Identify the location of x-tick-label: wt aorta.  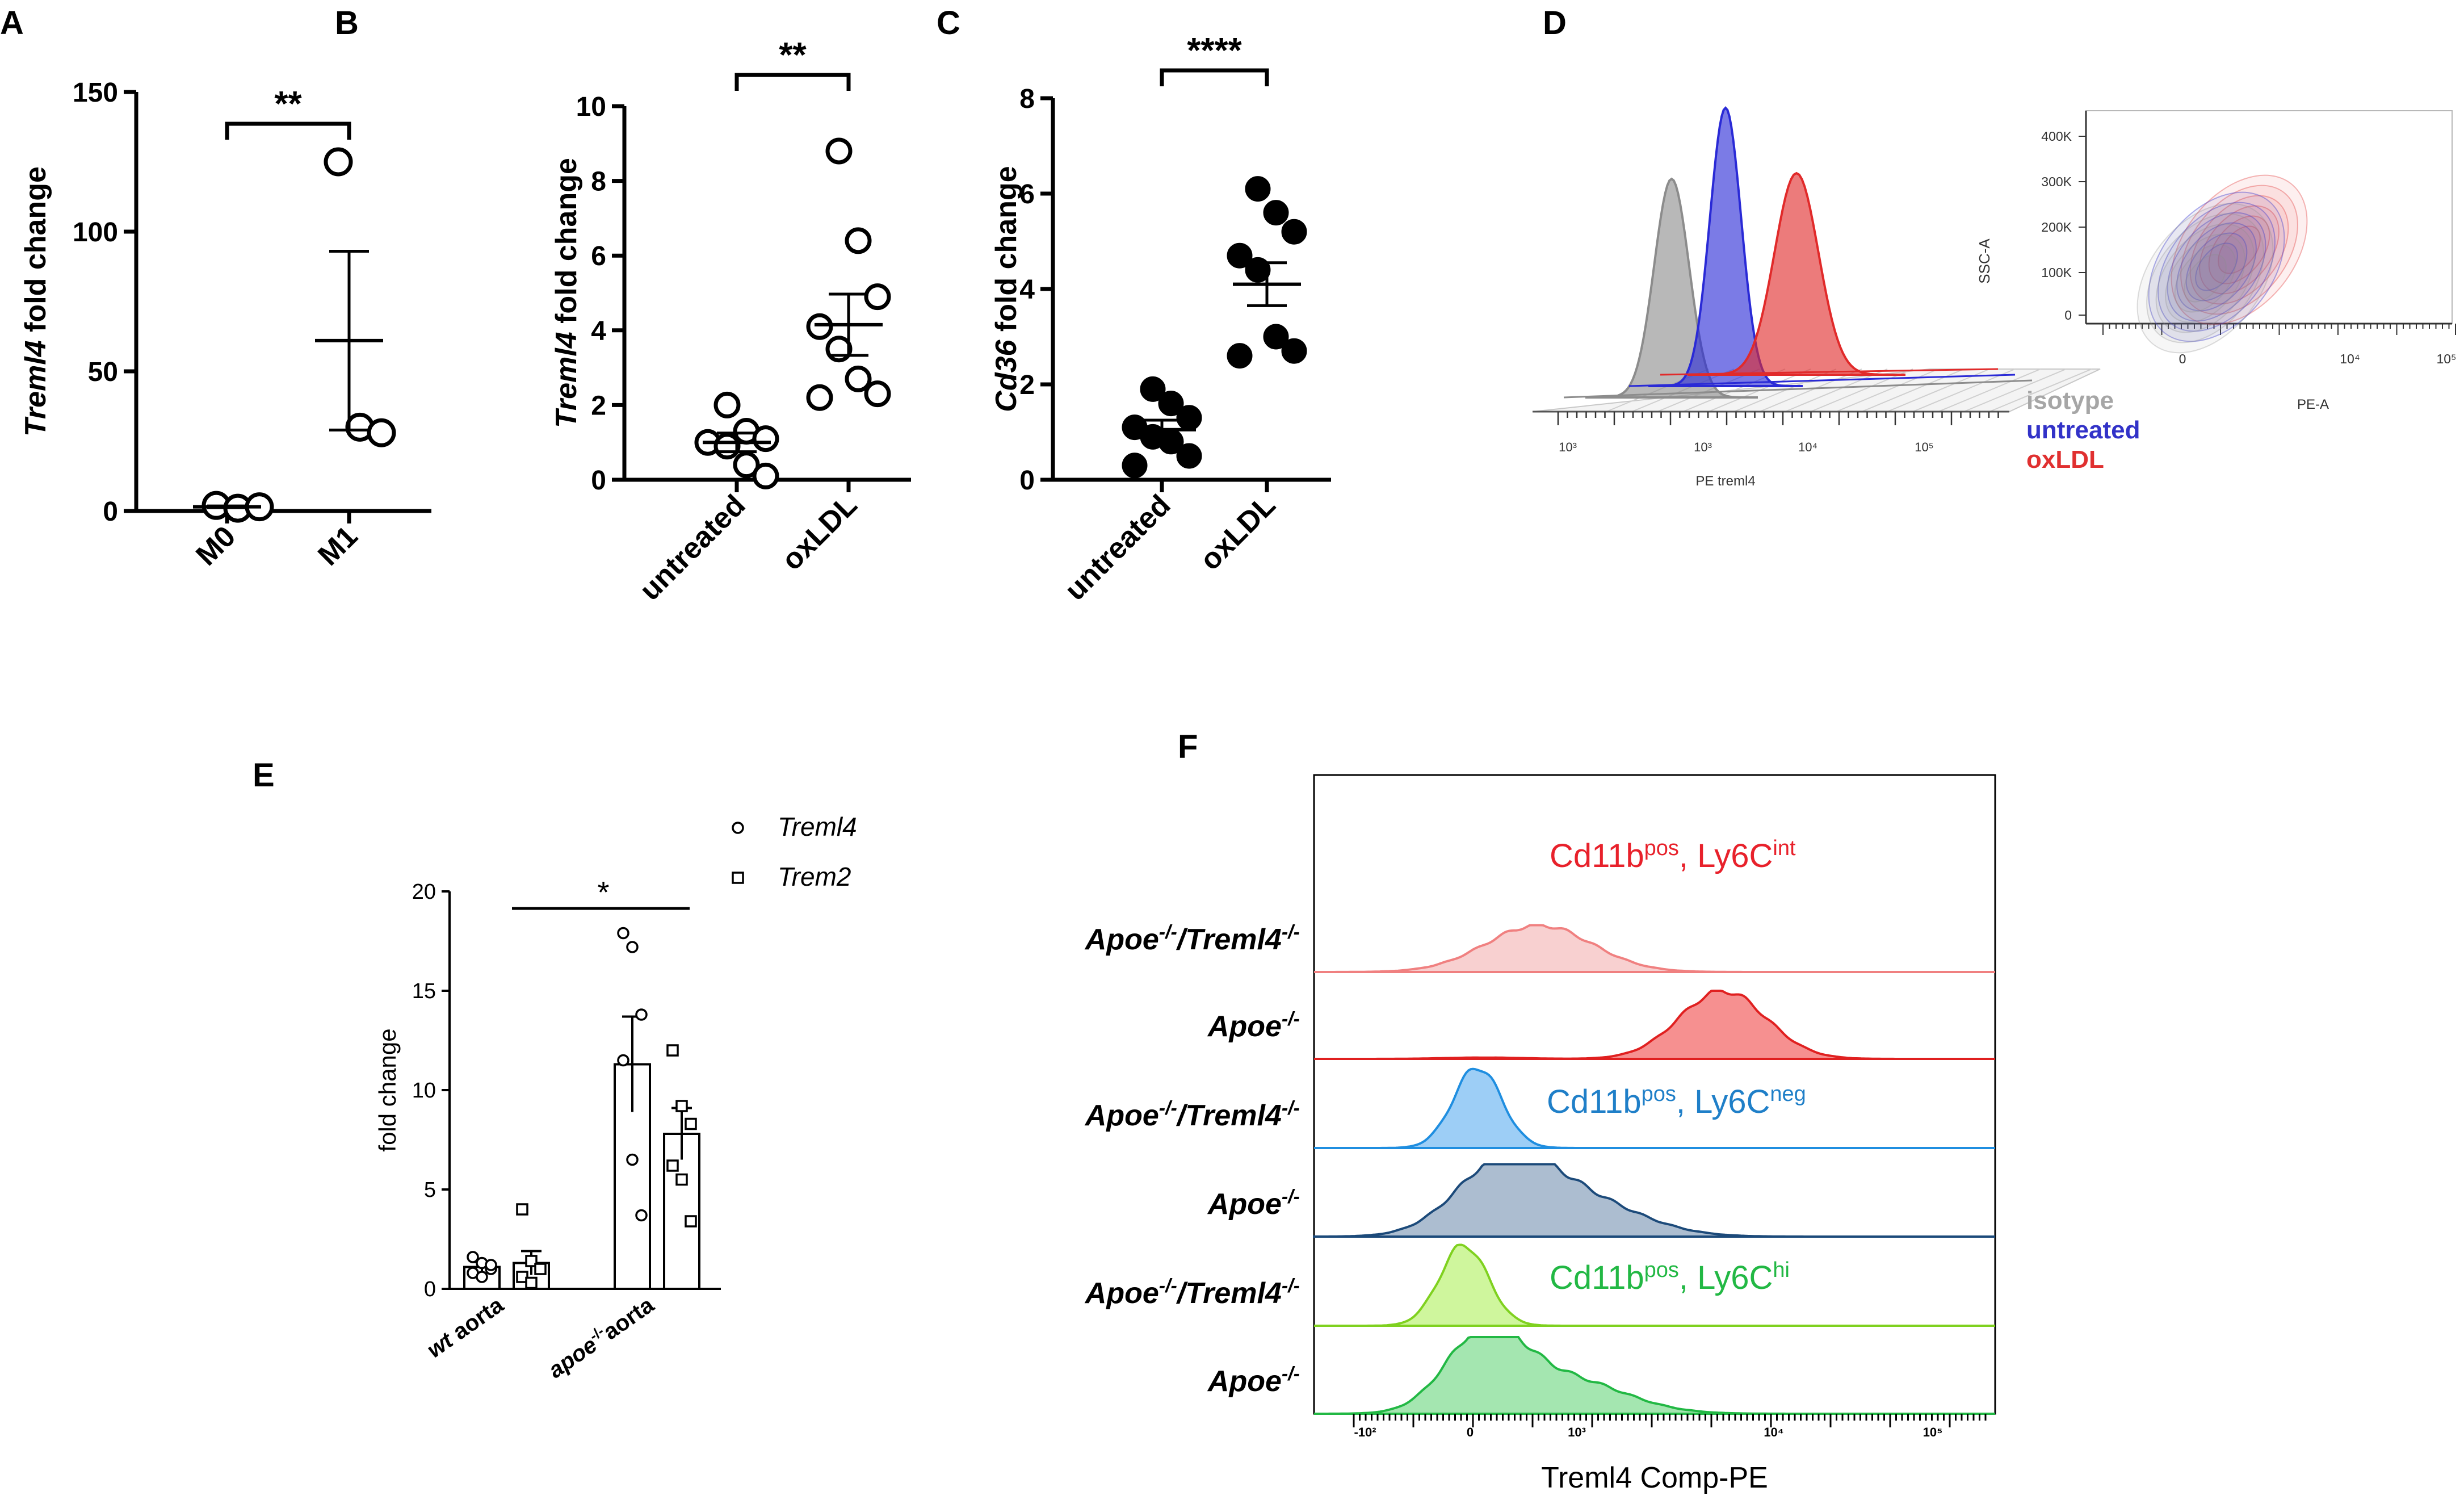
(465, 1327).